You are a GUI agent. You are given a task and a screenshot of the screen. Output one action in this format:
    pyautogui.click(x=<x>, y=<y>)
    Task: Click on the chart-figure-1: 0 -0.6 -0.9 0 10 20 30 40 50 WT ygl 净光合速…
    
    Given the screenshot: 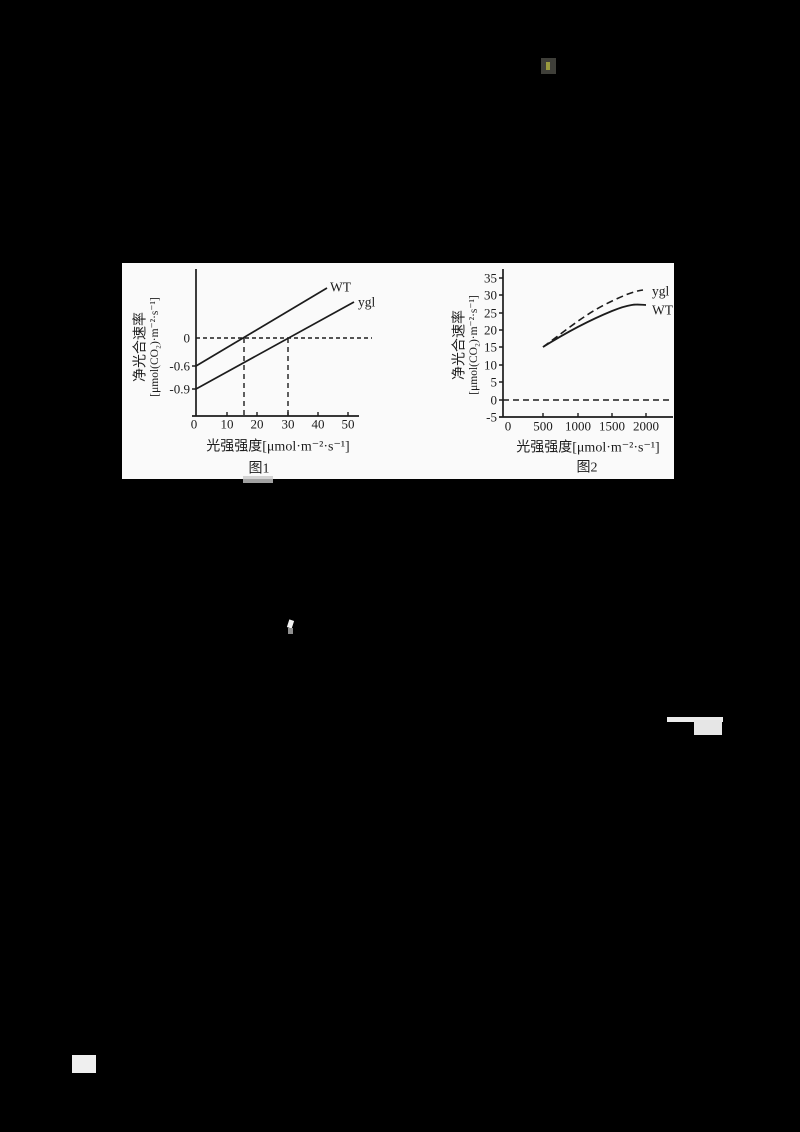 What is the action you would take?
    pyautogui.click(x=254, y=373)
    